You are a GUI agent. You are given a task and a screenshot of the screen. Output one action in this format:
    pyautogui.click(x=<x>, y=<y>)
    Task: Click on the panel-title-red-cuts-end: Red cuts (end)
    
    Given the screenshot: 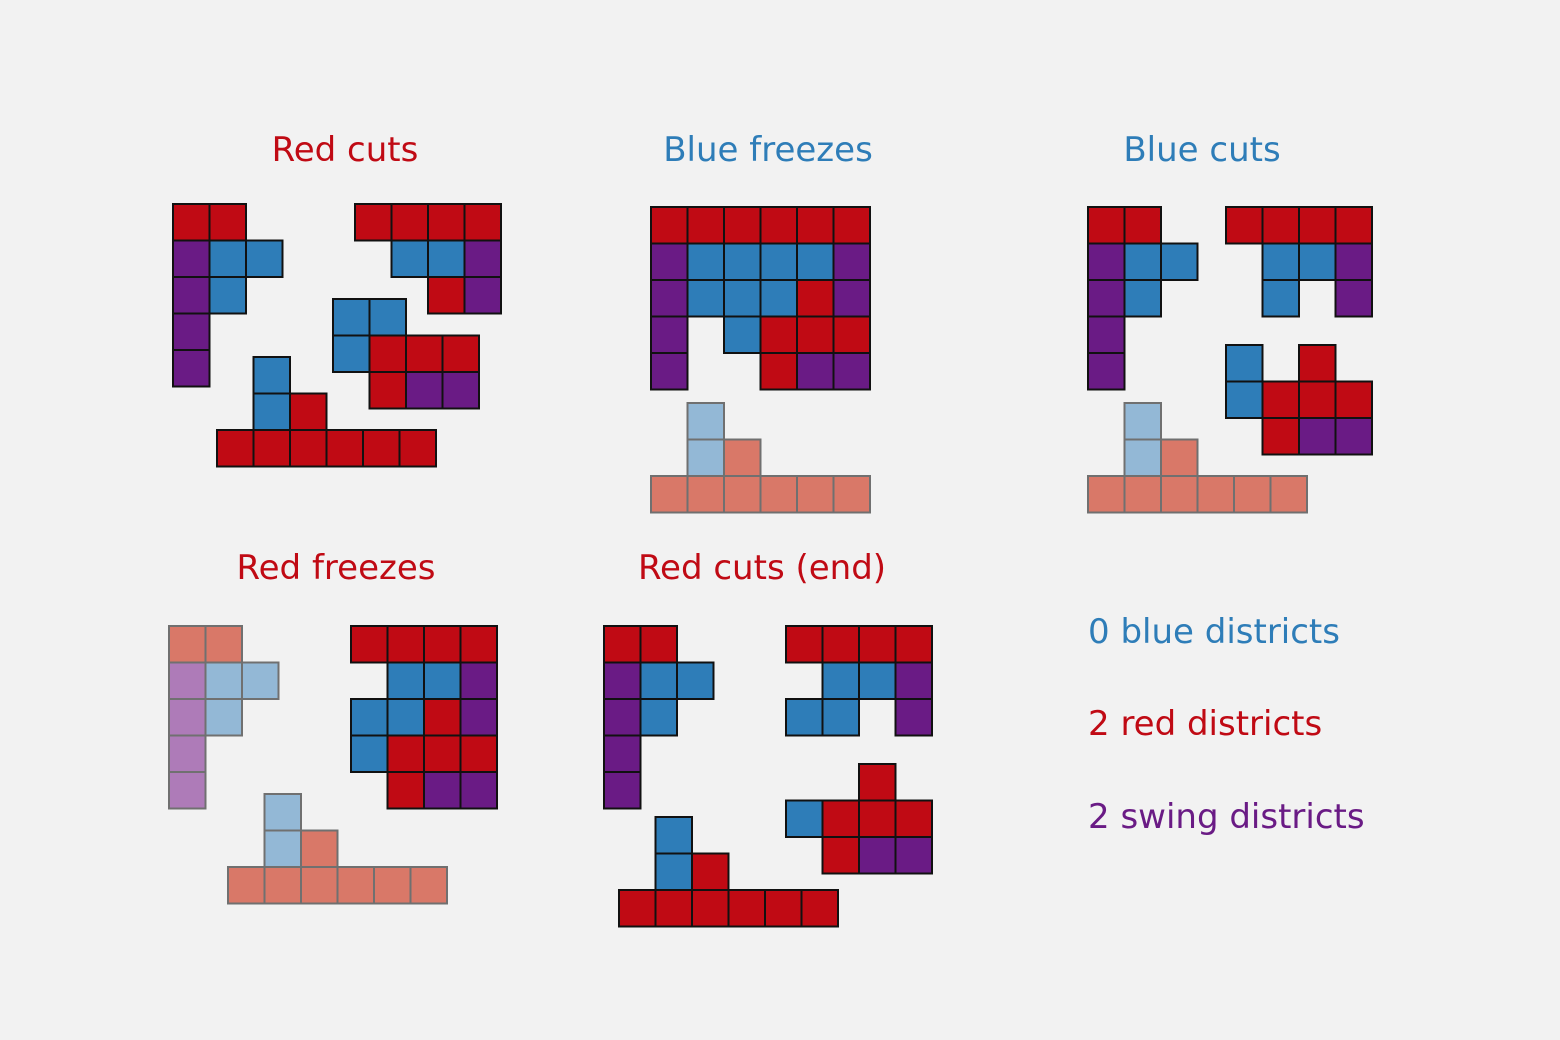 What is the action you would take?
    pyautogui.click(x=762, y=568)
    